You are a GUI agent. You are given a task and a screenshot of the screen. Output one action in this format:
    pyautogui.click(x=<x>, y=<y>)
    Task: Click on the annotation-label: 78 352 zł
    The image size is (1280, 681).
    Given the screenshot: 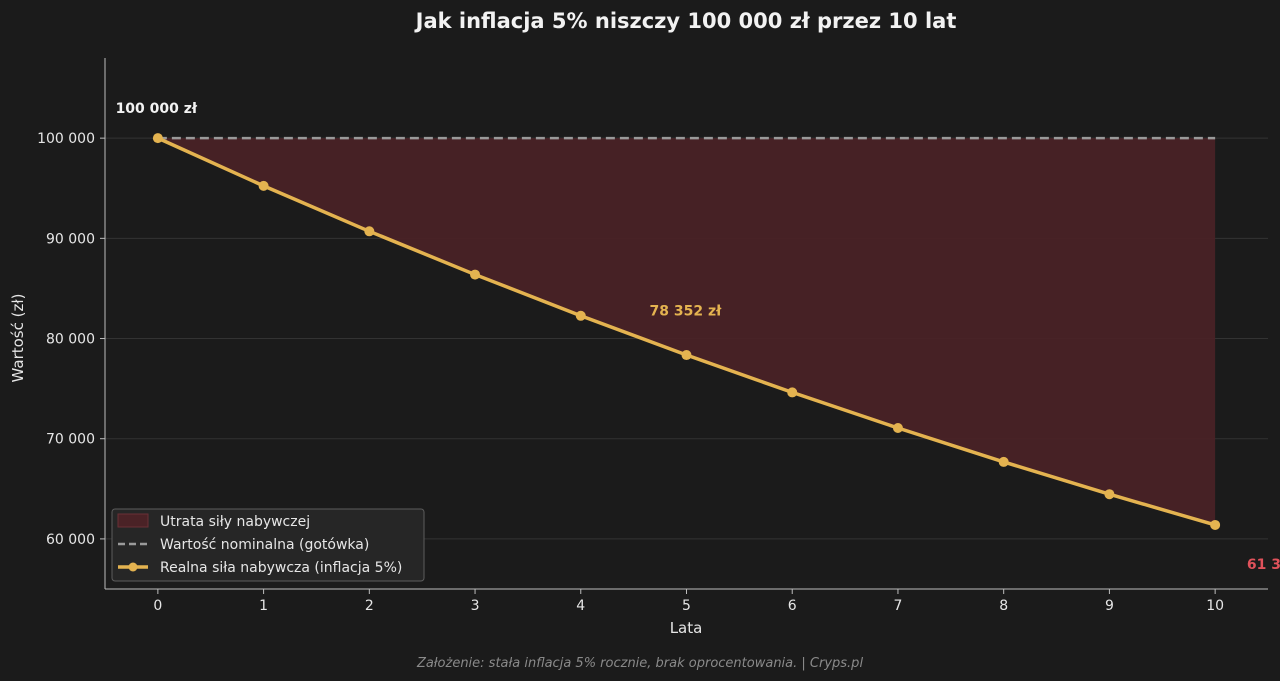 What is the action you would take?
    pyautogui.click(x=685, y=311)
    